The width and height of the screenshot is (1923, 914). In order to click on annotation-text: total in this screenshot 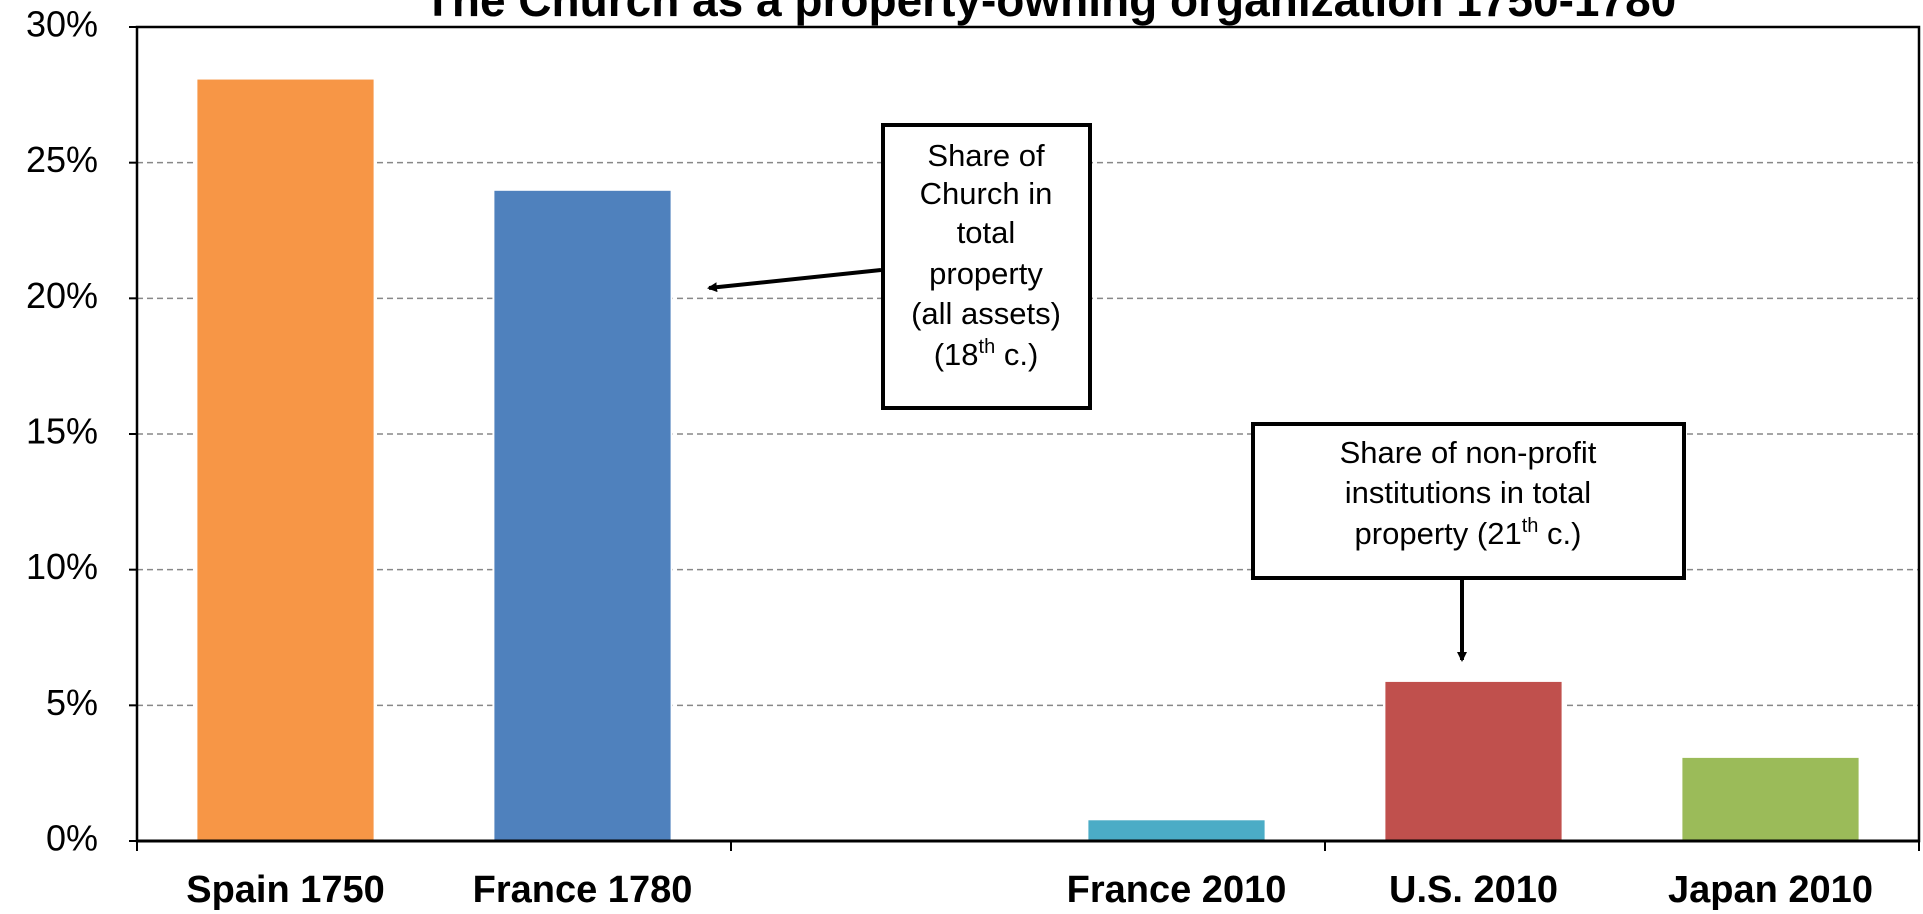, I will do `click(986, 232)`.